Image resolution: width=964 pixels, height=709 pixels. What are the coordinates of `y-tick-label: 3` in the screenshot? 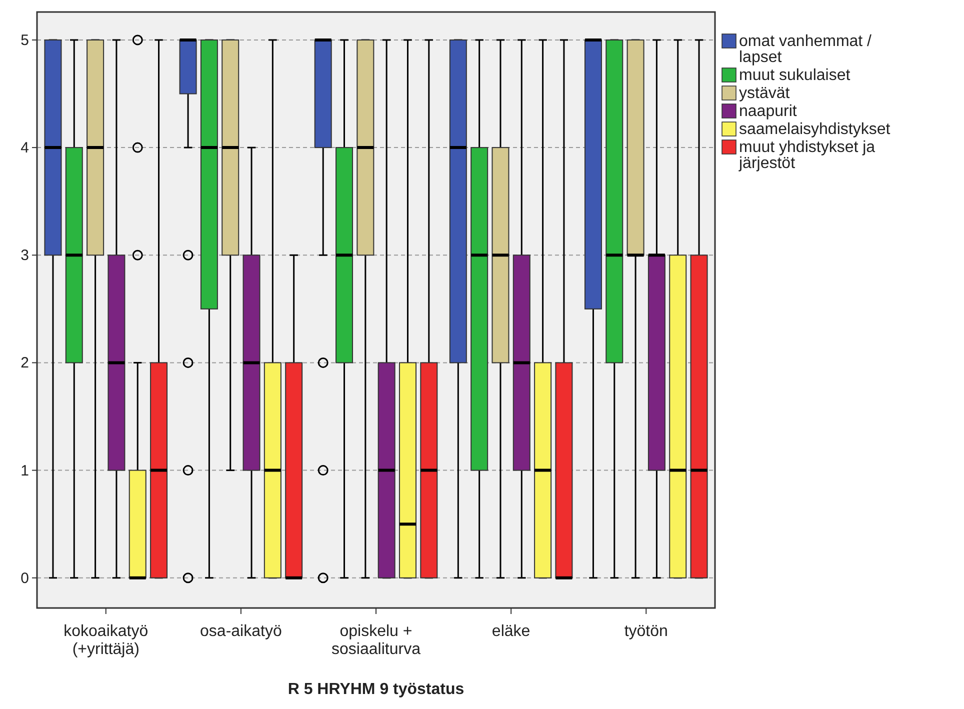 It's located at (24, 255).